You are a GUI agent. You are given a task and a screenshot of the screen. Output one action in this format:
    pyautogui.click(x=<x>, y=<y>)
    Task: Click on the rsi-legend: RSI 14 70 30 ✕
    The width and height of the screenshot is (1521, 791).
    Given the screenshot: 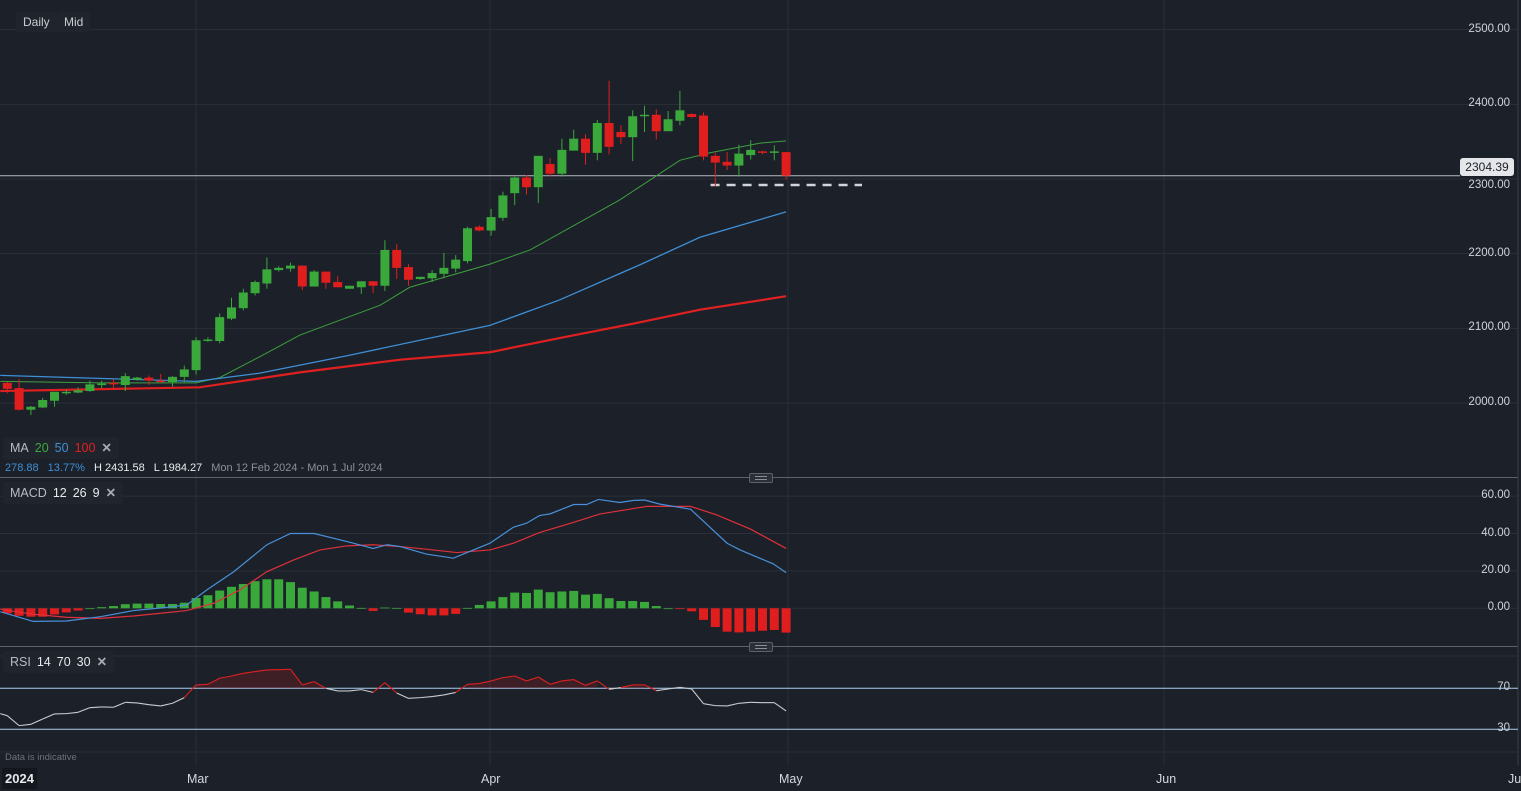 What is the action you would take?
    pyautogui.click(x=59, y=662)
    